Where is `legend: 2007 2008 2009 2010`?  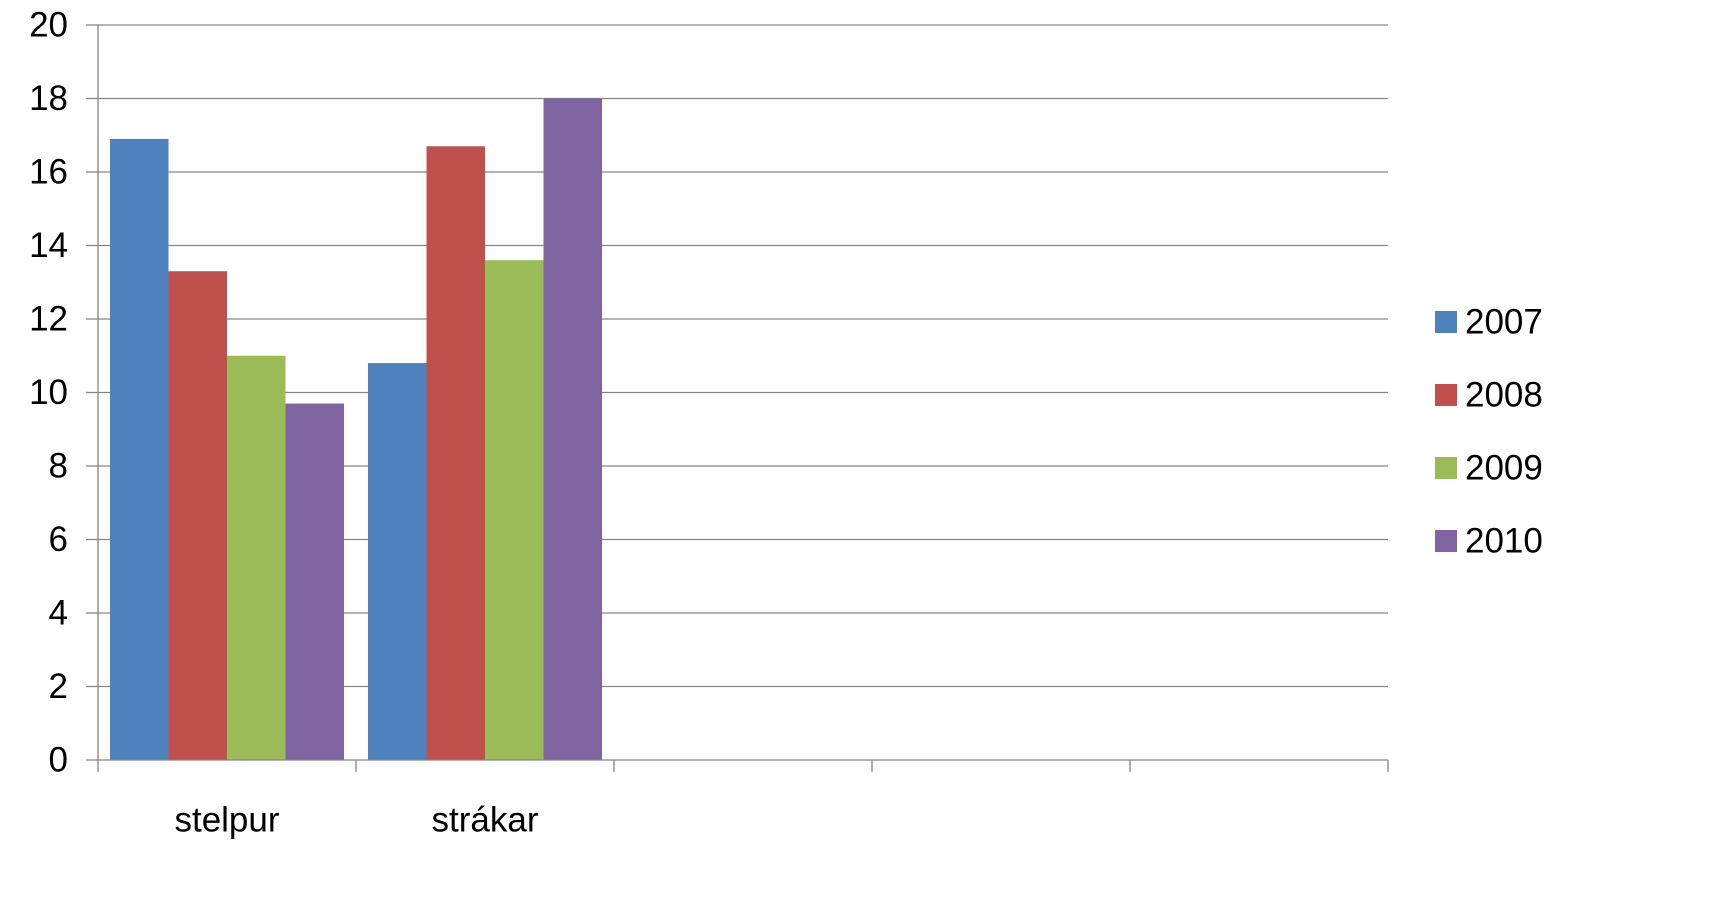
legend: 2007 2008 2009 2010 is located at coordinates (1489, 432).